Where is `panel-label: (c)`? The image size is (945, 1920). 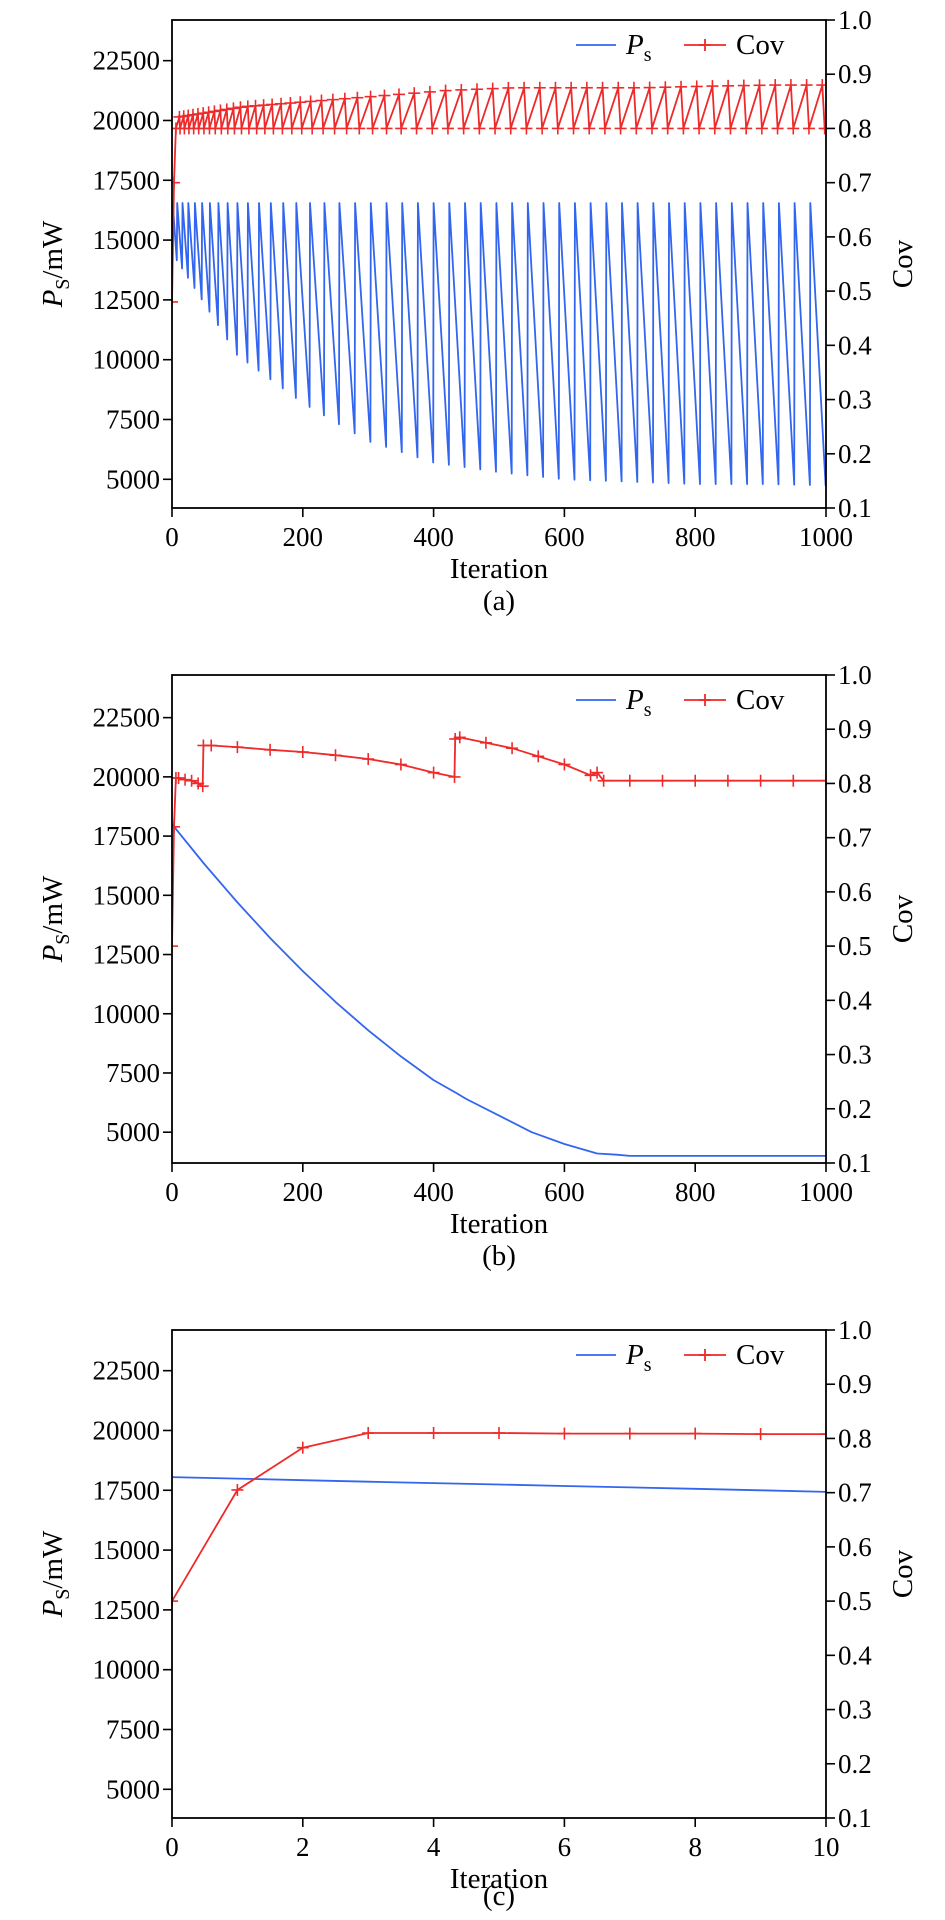
panel-label: (c) is located at coordinates (499, 1896).